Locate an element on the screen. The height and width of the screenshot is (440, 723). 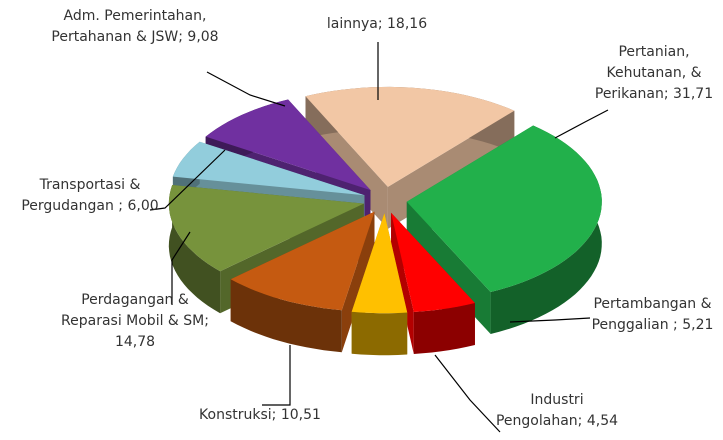
category-name: lainnya; is located at coordinates (354, 24).